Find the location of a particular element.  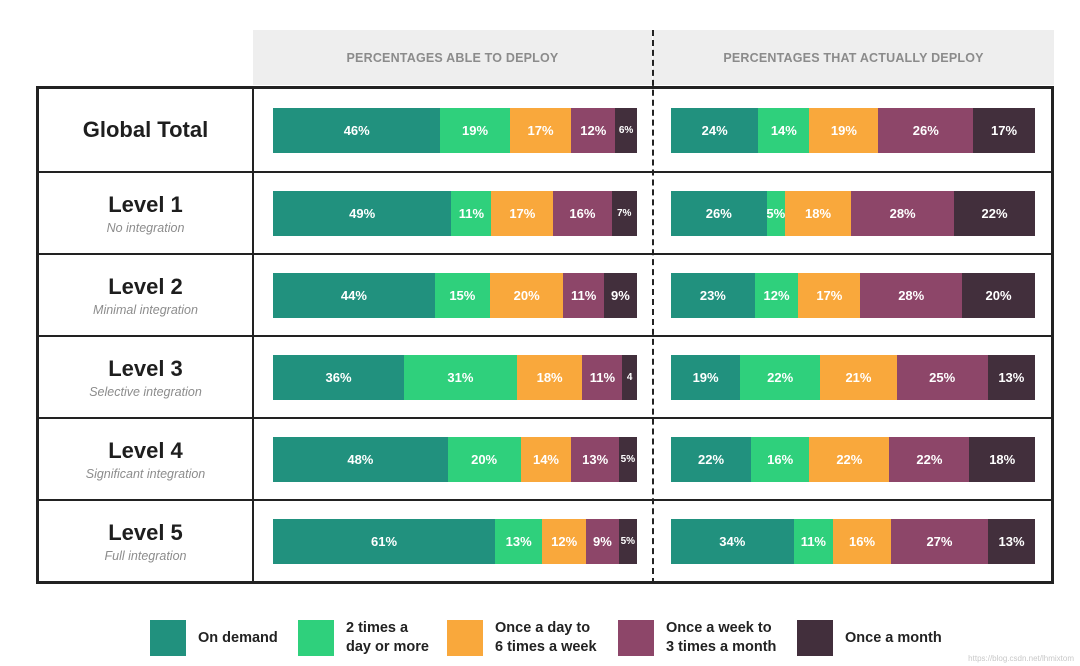

bar-segment-on-demand: 19% is located at coordinates (706, 377).